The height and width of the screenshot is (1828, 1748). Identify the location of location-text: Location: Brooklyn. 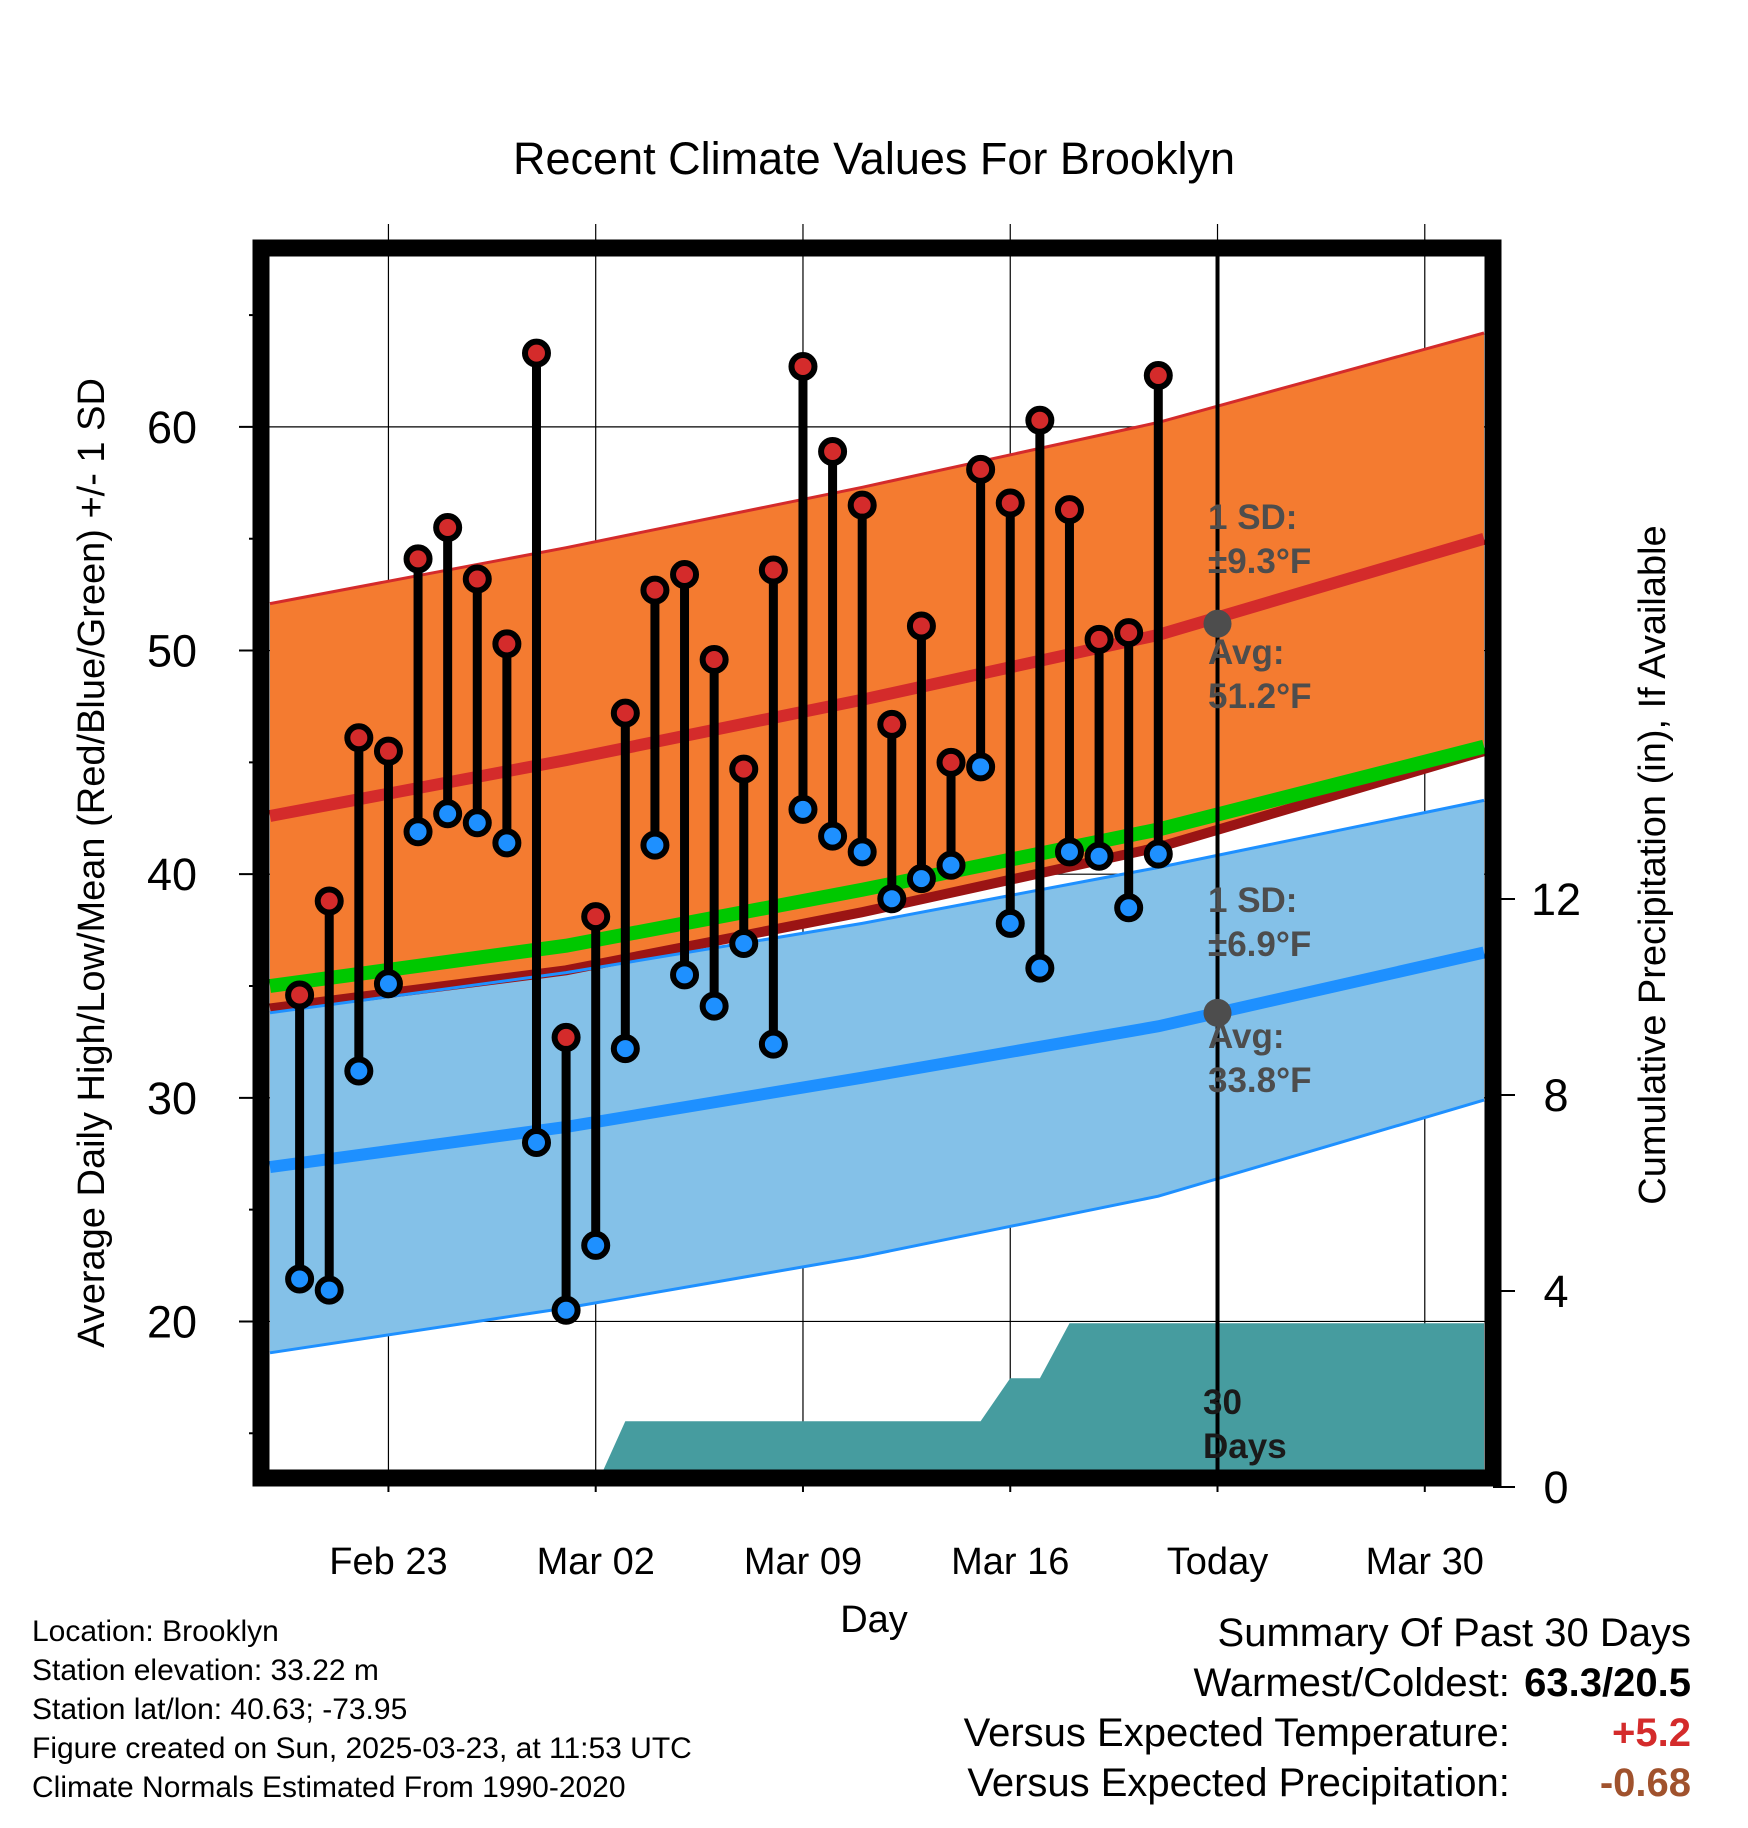
(155, 1631).